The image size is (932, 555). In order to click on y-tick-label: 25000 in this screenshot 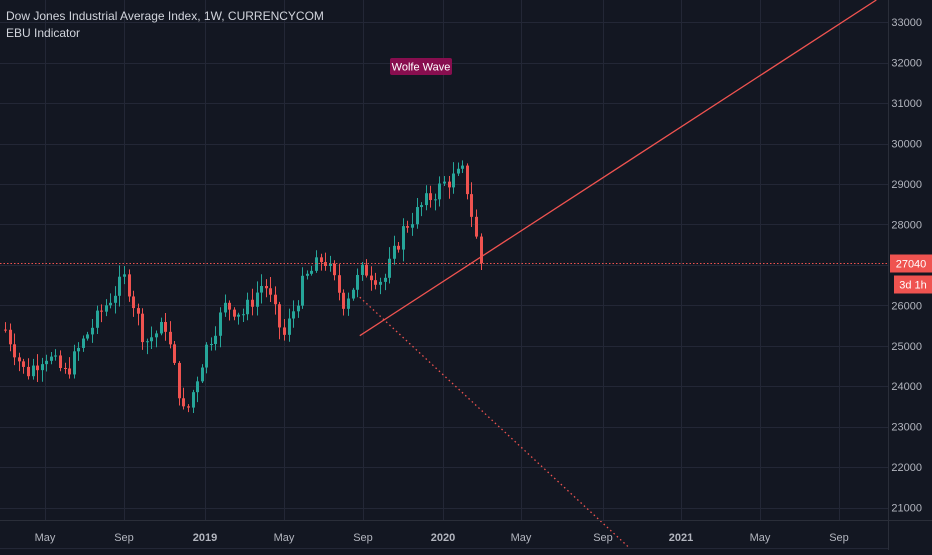, I will do `click(906, 347)`.